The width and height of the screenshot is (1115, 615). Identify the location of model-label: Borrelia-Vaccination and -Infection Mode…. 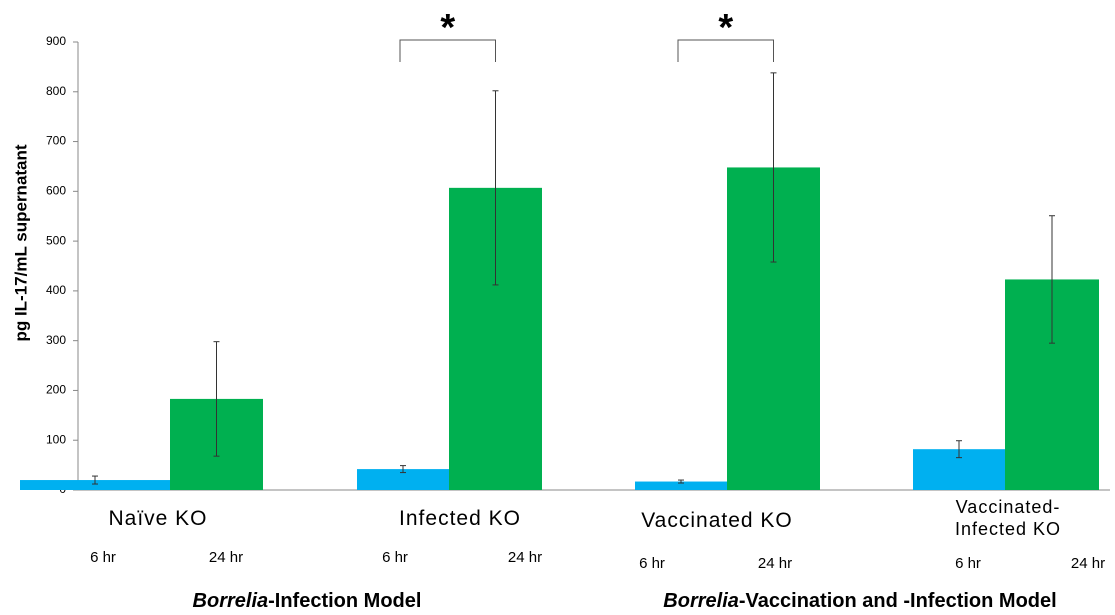
(859, 601).